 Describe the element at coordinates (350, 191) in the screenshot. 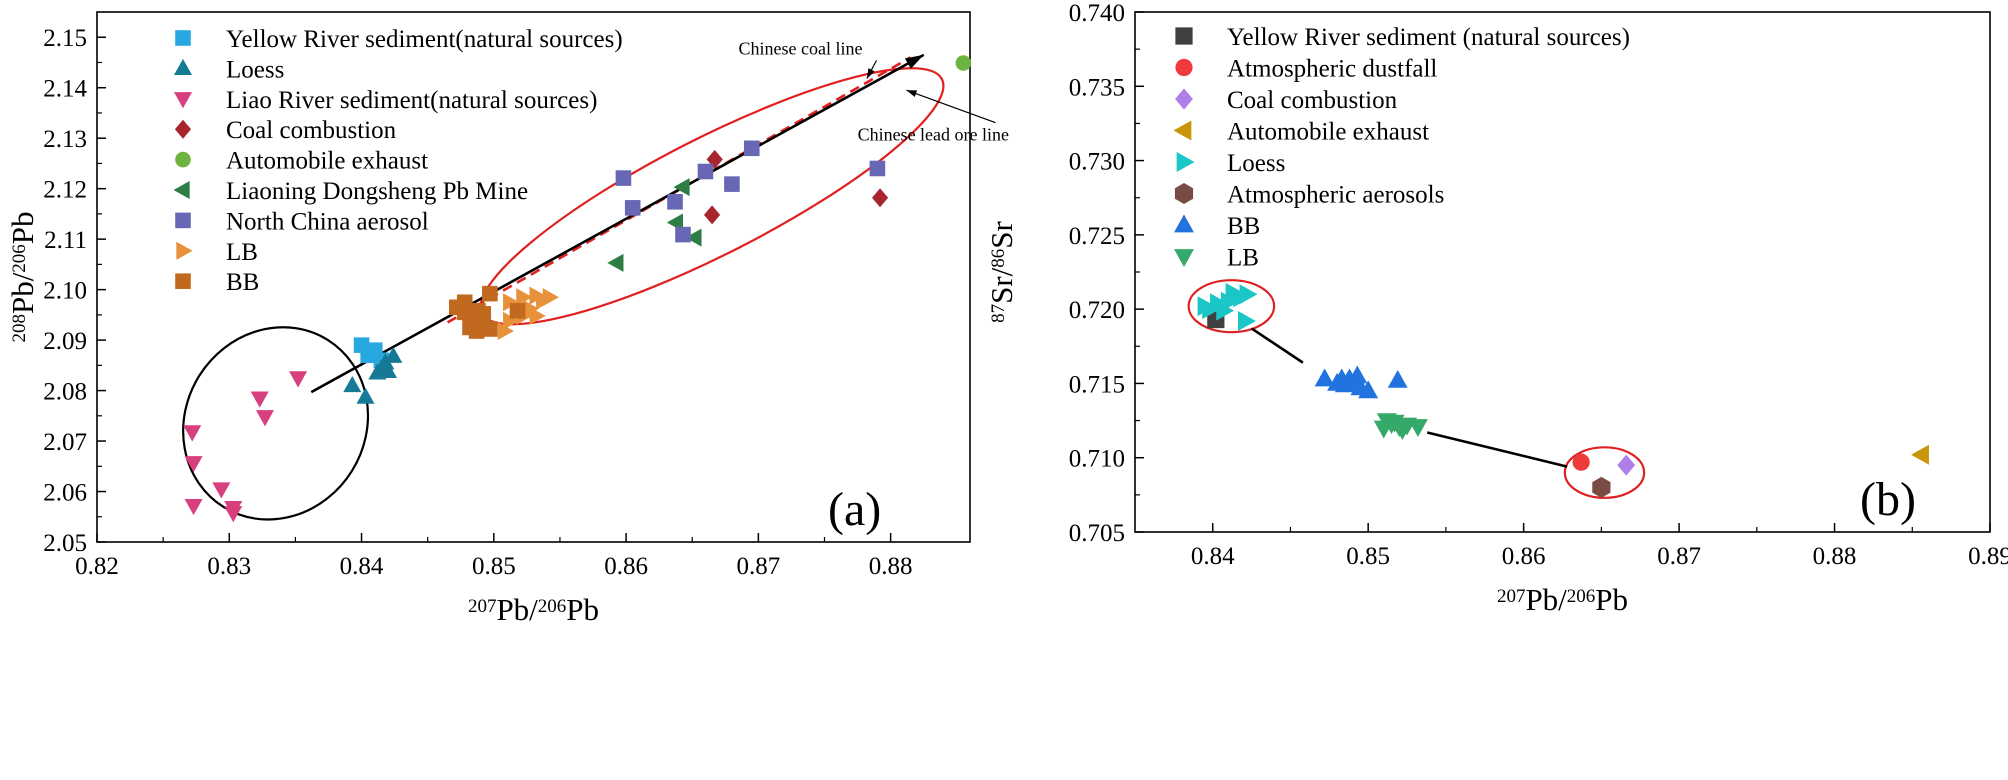

I see `legend-item: Liaoning Dongsheng Pb Mine` at that location.